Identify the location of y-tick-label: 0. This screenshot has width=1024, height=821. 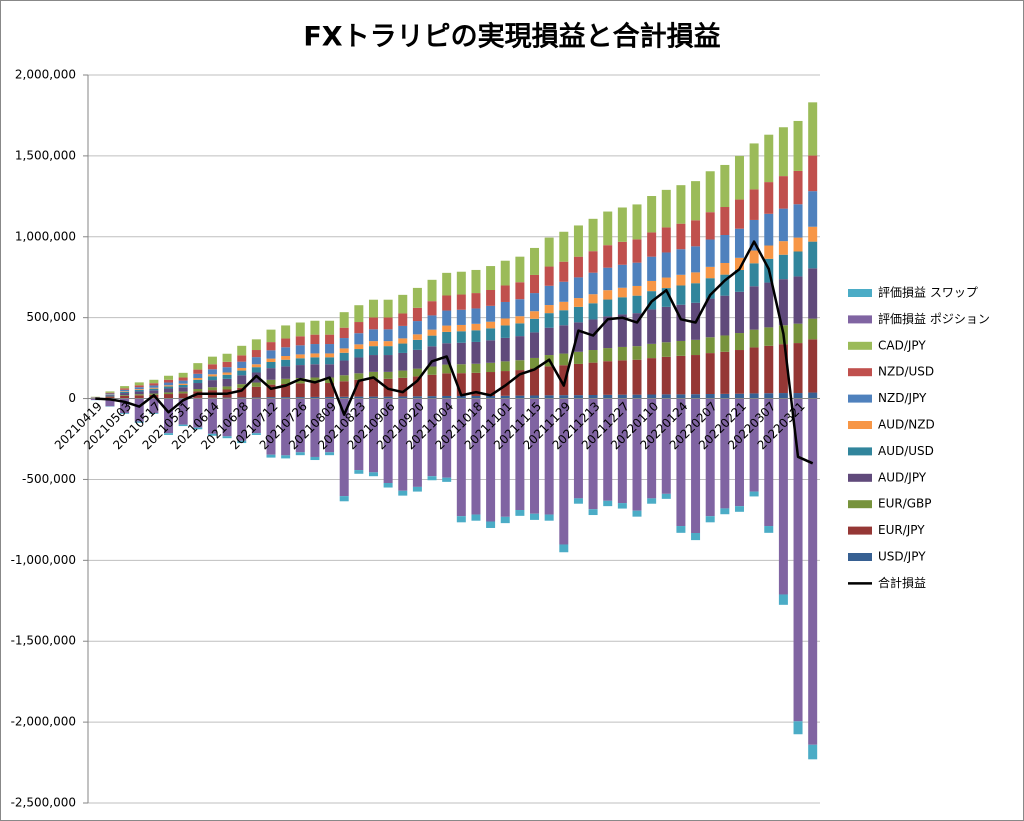
(72, 398).